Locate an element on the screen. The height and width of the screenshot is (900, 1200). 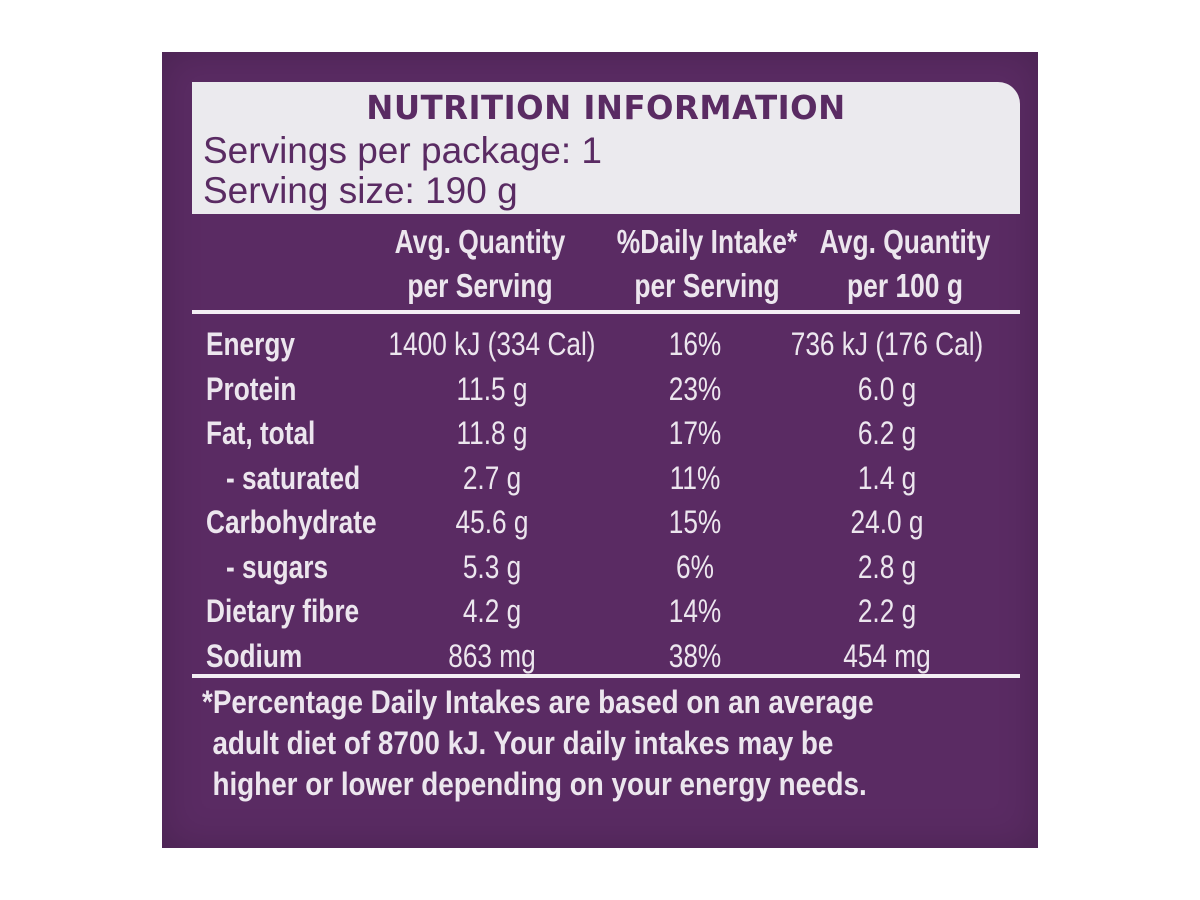
nutrition-title: NUTRITION INFORMATION is located at coordinates (606, 107).